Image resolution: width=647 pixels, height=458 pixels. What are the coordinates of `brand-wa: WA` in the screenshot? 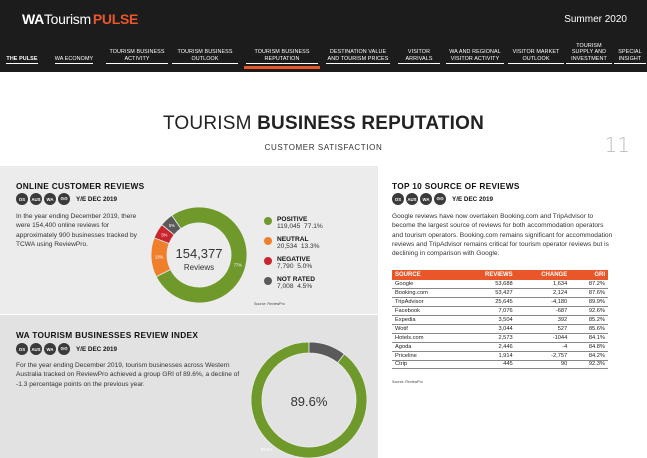 It's located at (33, 19).